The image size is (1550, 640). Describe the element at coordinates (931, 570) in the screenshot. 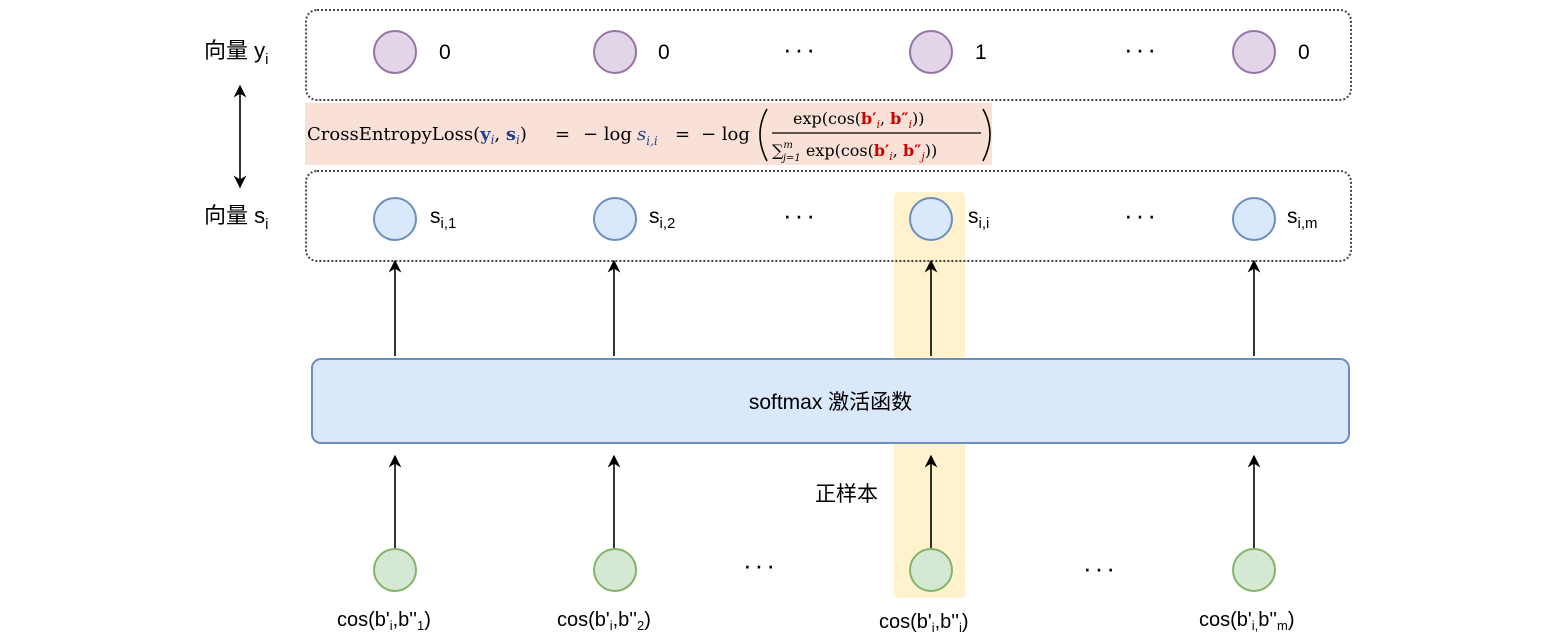

I see `cos-node-i` at that location.